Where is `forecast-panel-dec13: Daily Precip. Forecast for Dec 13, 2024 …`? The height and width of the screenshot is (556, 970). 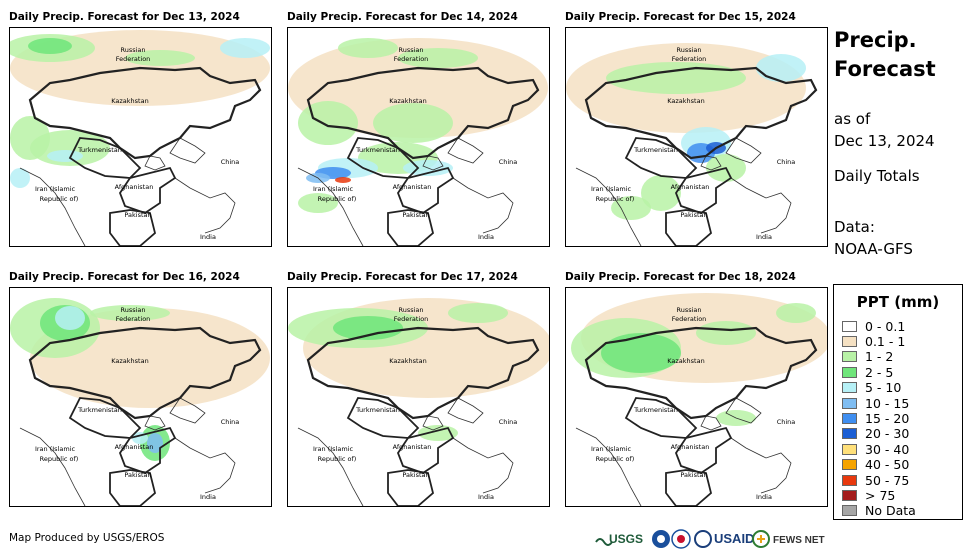 forecast-panel-dec13: Daily Precip. Forecast for Dec 13, 2024 … is located at coordinates (140, 129).